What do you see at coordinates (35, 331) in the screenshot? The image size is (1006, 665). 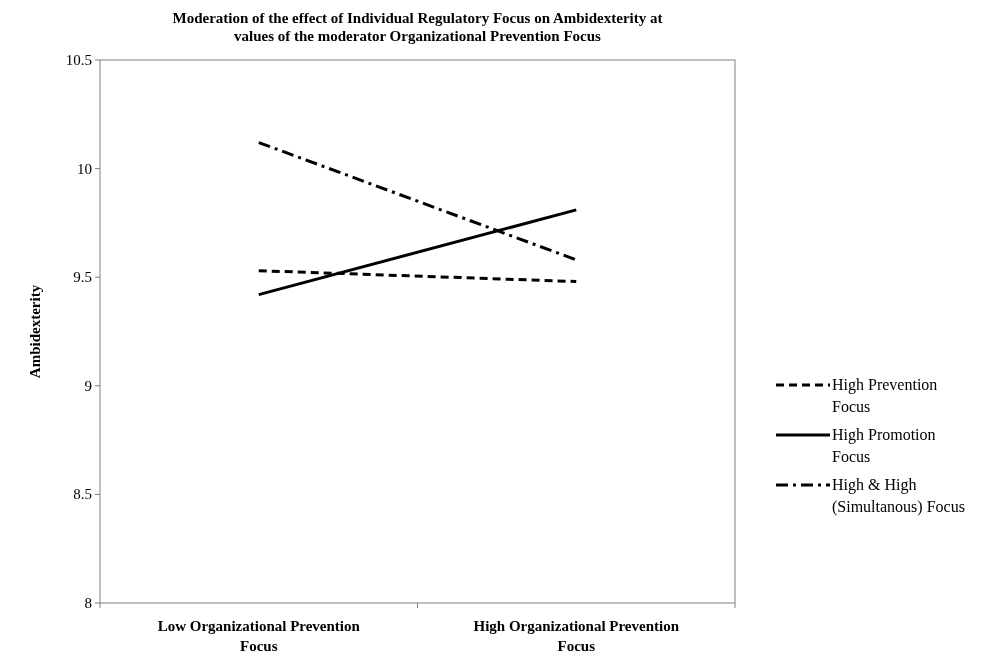 I see `y-axis-title: Ambidexterity` at bounding box center [35, 331].